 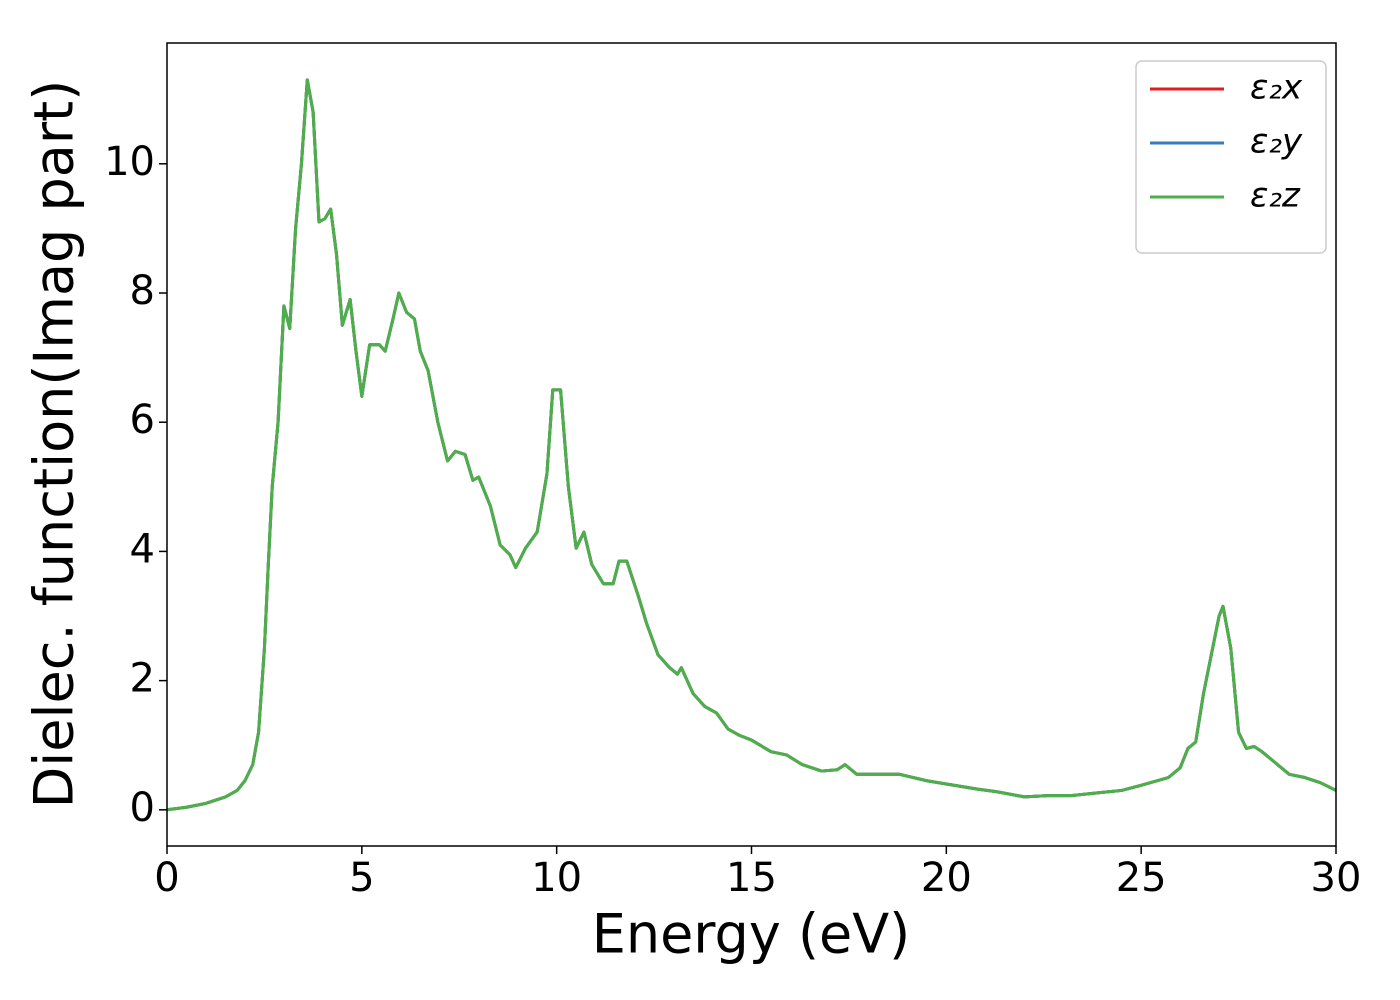 I want to click on x-tick-label: 20, so click(x=946, y=878).